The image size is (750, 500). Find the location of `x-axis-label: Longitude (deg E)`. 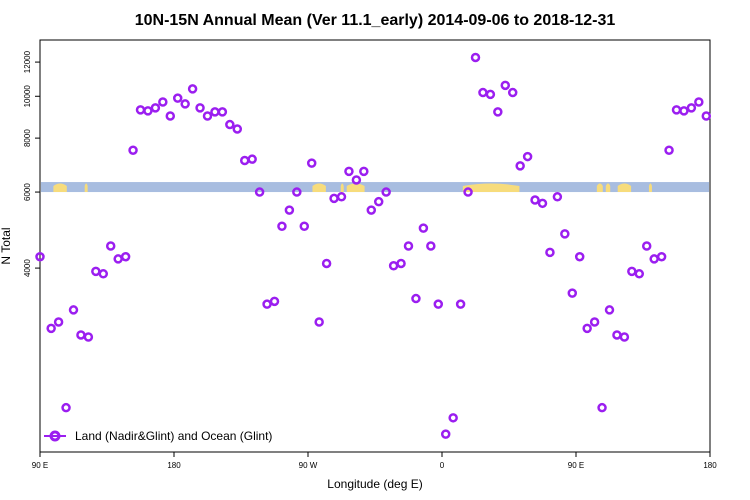

x-axis-label: Longitude (deg E) is located at coordinates (374, 484).